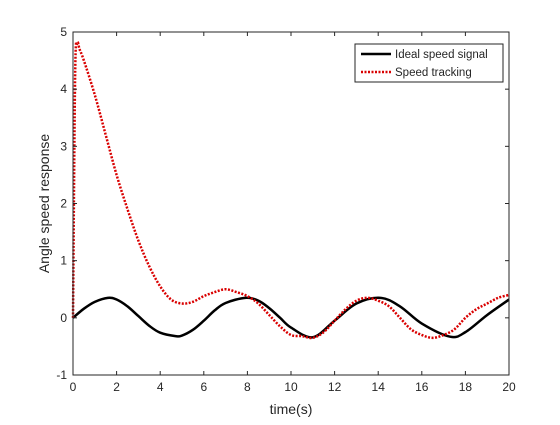  Describe the element at coordinates (509, 387) in the screenshot. I see `x-tick-label: 20` at that location.